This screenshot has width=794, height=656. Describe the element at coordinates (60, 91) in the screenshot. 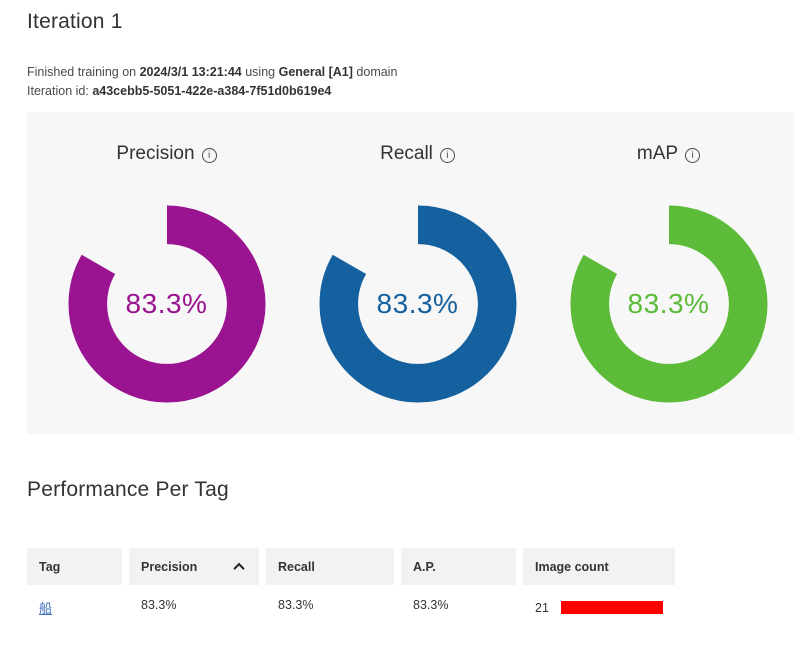

I see `iteration-id-label: Iteration id:` at that location.